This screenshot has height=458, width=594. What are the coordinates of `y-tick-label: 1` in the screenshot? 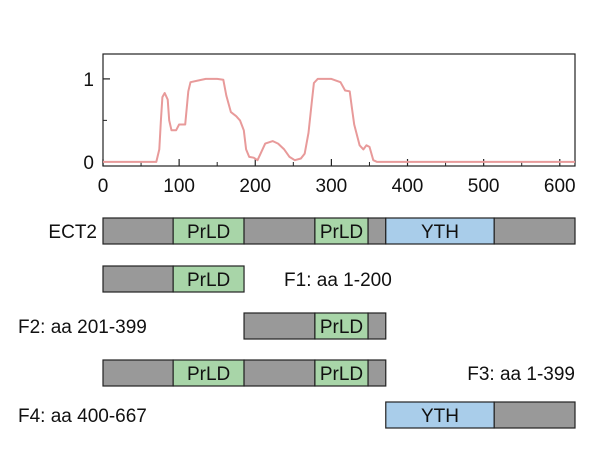 It's located at (88, 80).